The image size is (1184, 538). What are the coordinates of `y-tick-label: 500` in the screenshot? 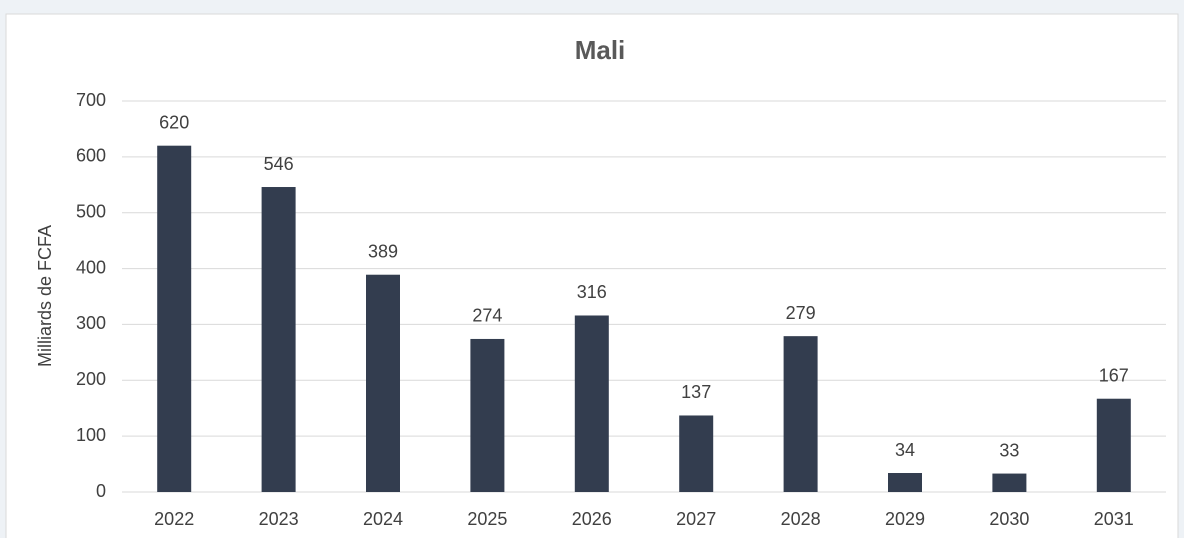 It's located at (91, 211).